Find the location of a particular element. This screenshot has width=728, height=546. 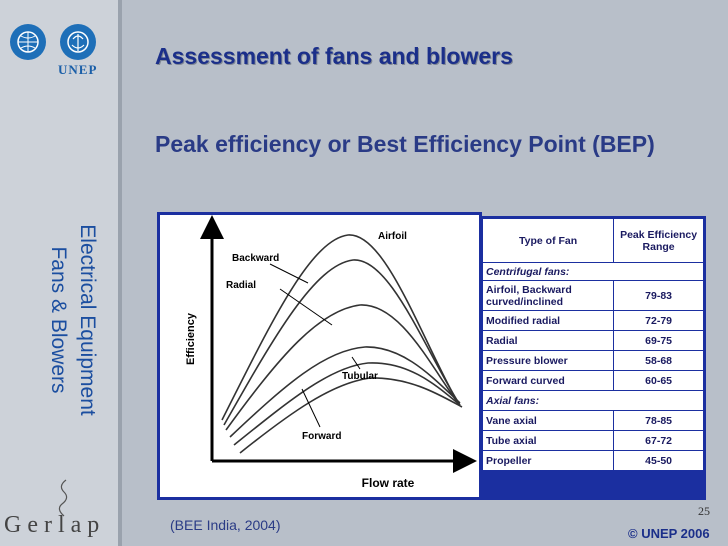

gerlap-swirl-icon is located at coordinates (63, 498).